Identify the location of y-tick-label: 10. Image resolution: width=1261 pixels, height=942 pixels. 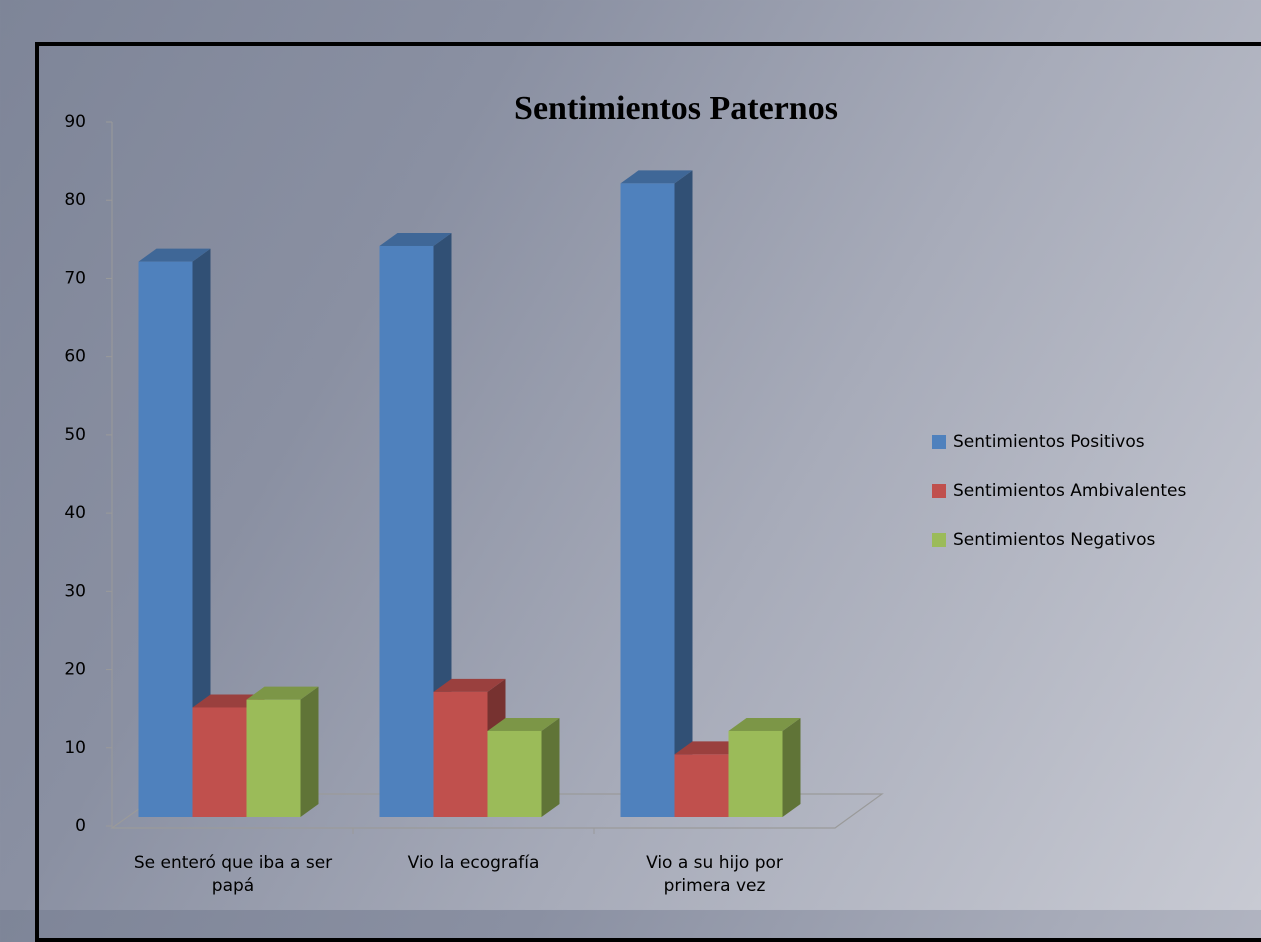
(75, 748).